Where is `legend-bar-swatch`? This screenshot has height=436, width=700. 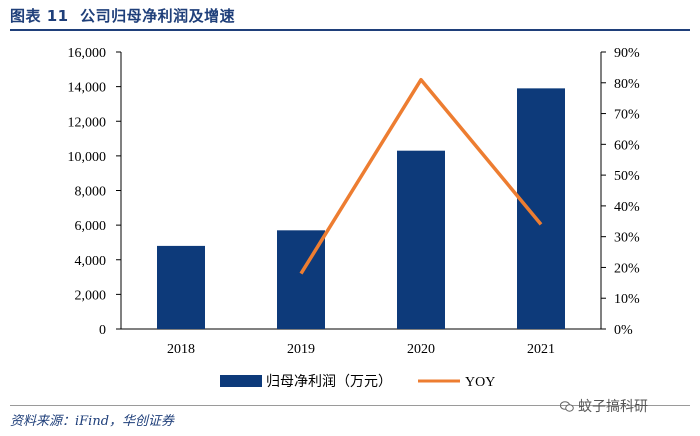
legend-bar-swatch is located at coordinates (241, 381).